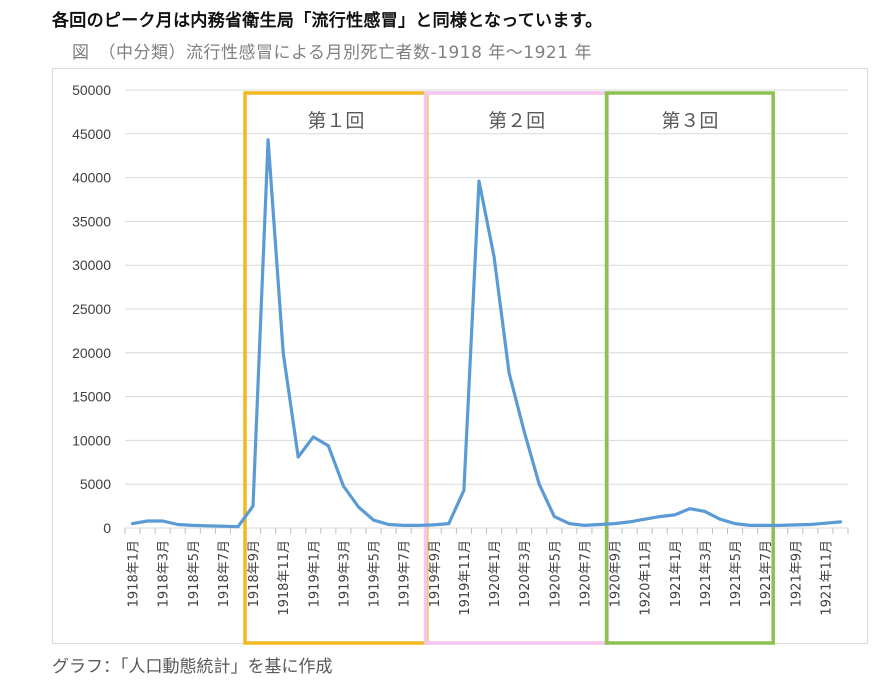  I want to click on x-tick-label: 1920年11月, so click(646, 578).